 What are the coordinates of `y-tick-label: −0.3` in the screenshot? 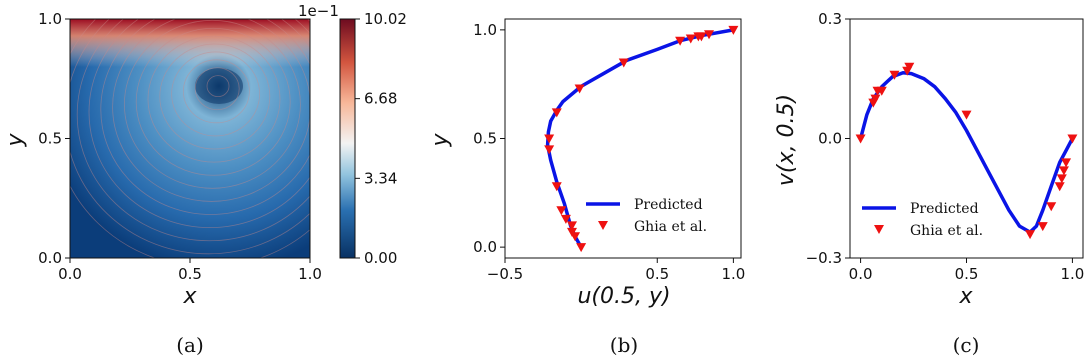 It's located at (824, 258).